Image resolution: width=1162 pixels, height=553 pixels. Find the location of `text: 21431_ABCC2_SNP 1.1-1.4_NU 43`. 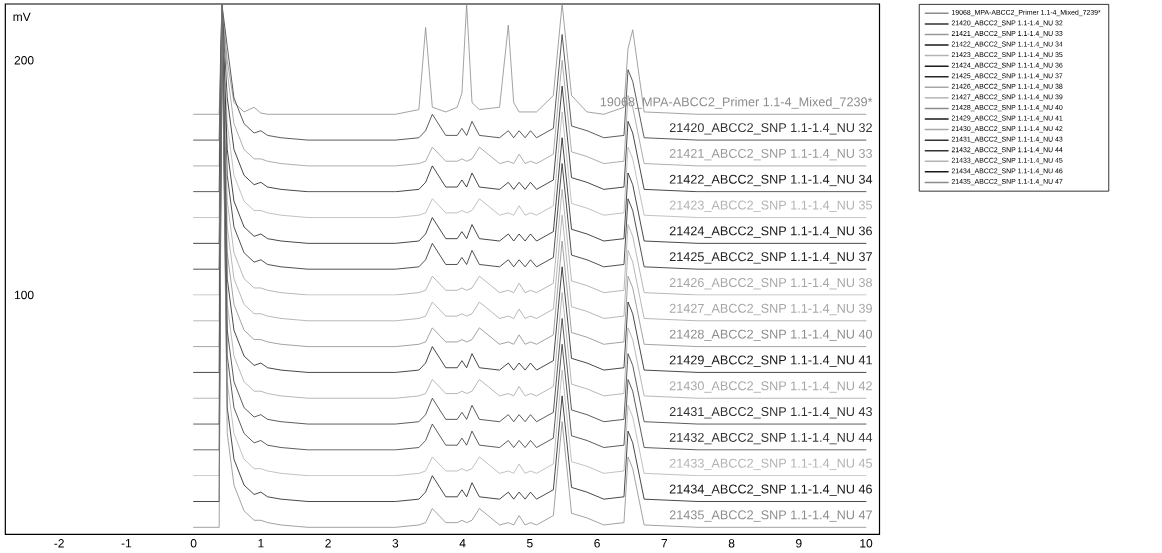

text: 21431_ABCC2_SNP 1.1-1.4_NU 43 is located at coordinates (770, 413).